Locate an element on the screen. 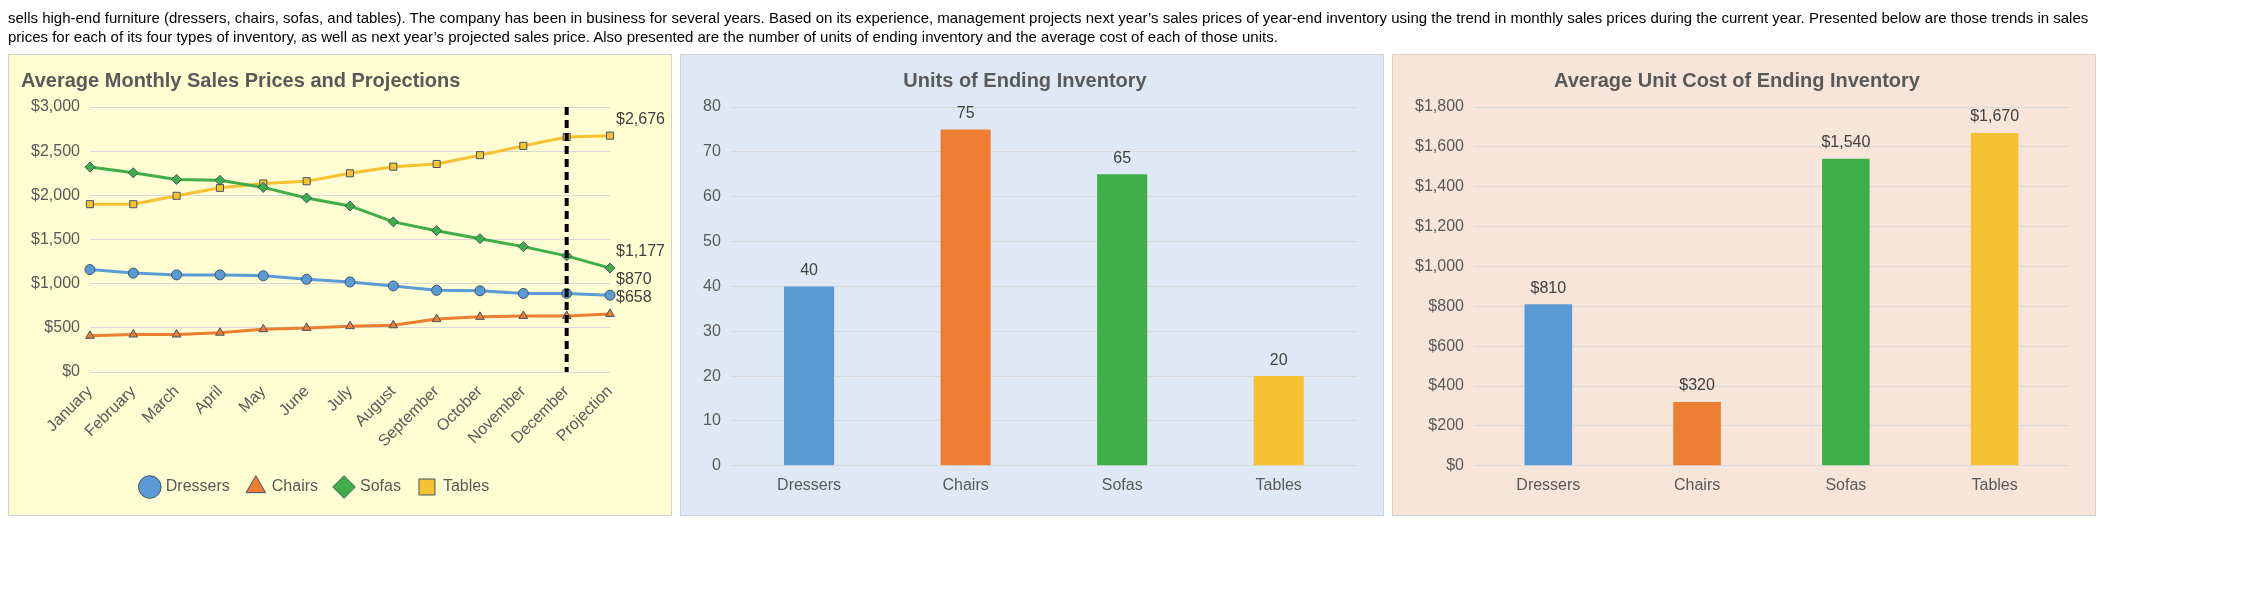  y-tick-label: $200 is located at coordinates (1446, 425).